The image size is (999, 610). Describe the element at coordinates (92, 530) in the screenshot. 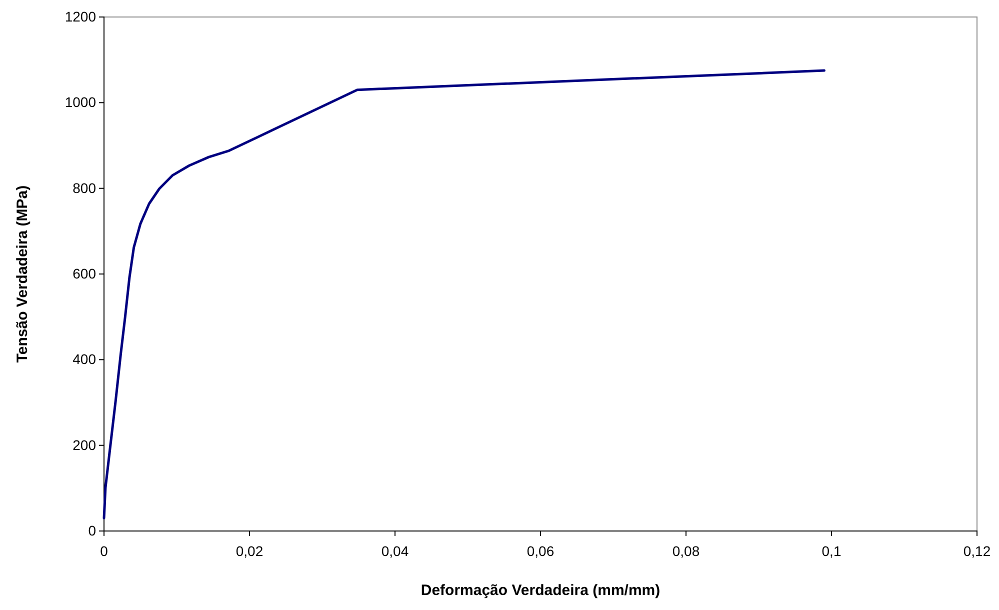

I see `y-tick-label: 0` at that location.